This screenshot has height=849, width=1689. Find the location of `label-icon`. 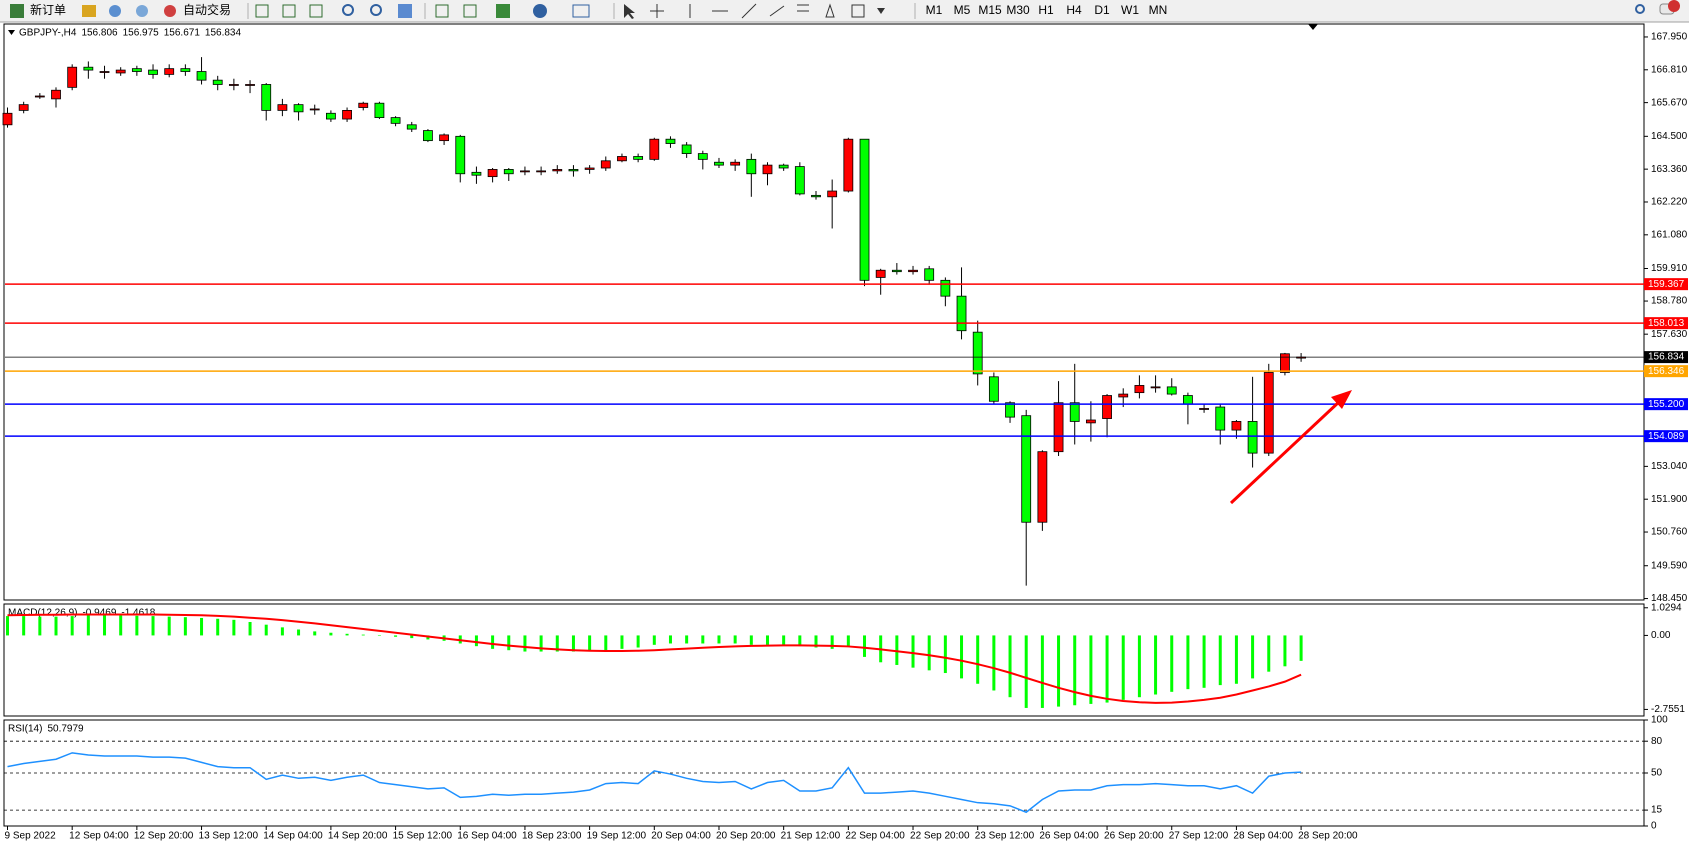

label-icon is located at coordinates (858, 11).